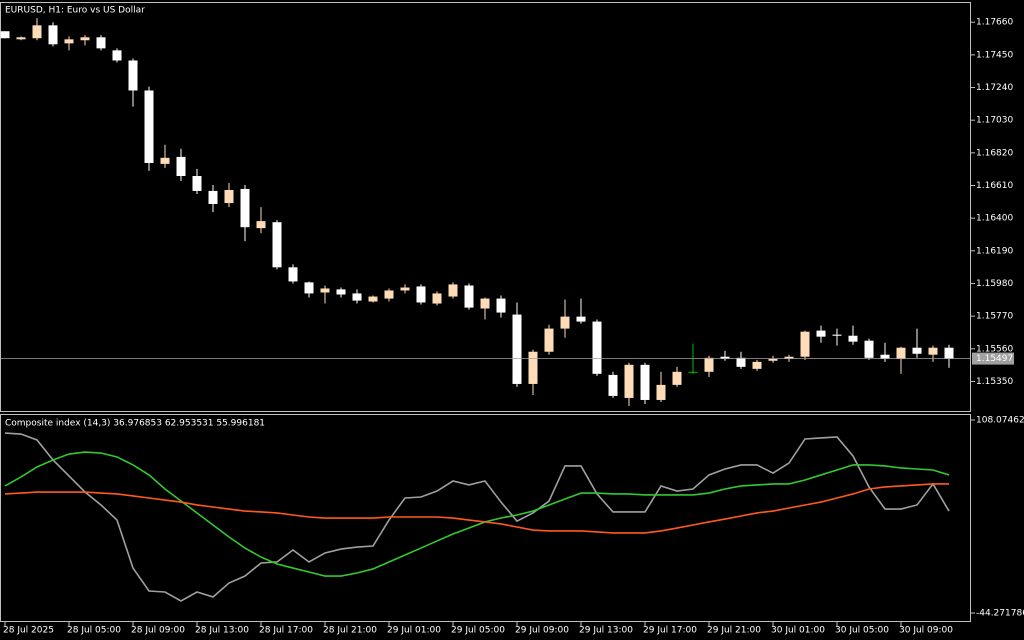 The image size is (1024, 640). I want to click on x-tick-label: 30 Jul 05:00, so click(862, 631).